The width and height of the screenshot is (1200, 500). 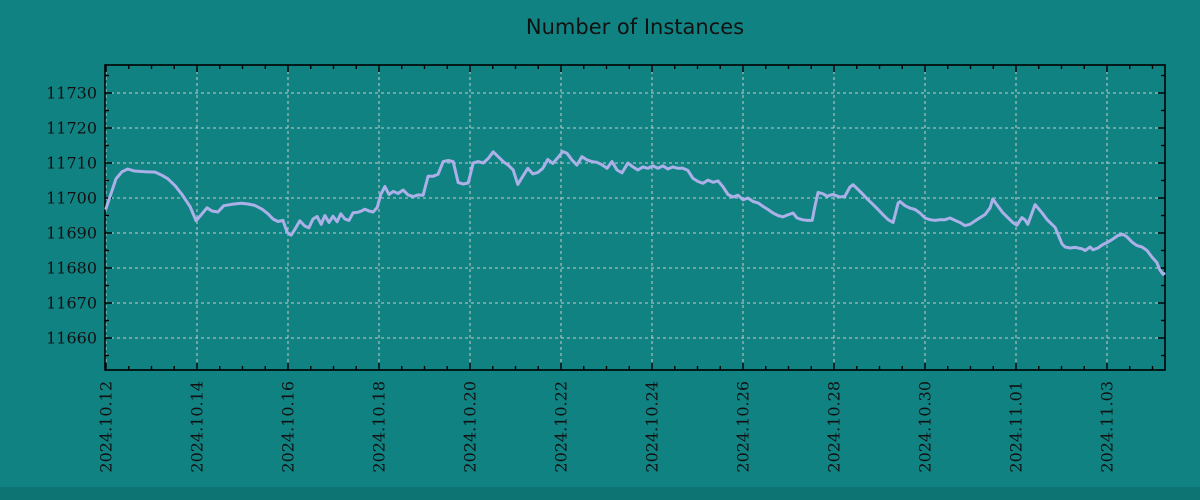 What do you see at coordinates (197, 427) in the screenshot?
I see `x-tick-label: 2024.10.14` at bounding box center [197, 427].